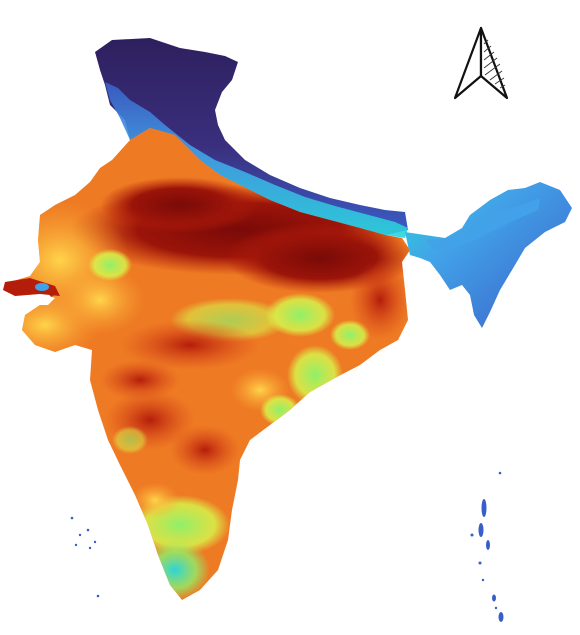  Describe the element at coordinates (481, 63) in the screenshot. I see `north-arrow-icon` at that location.